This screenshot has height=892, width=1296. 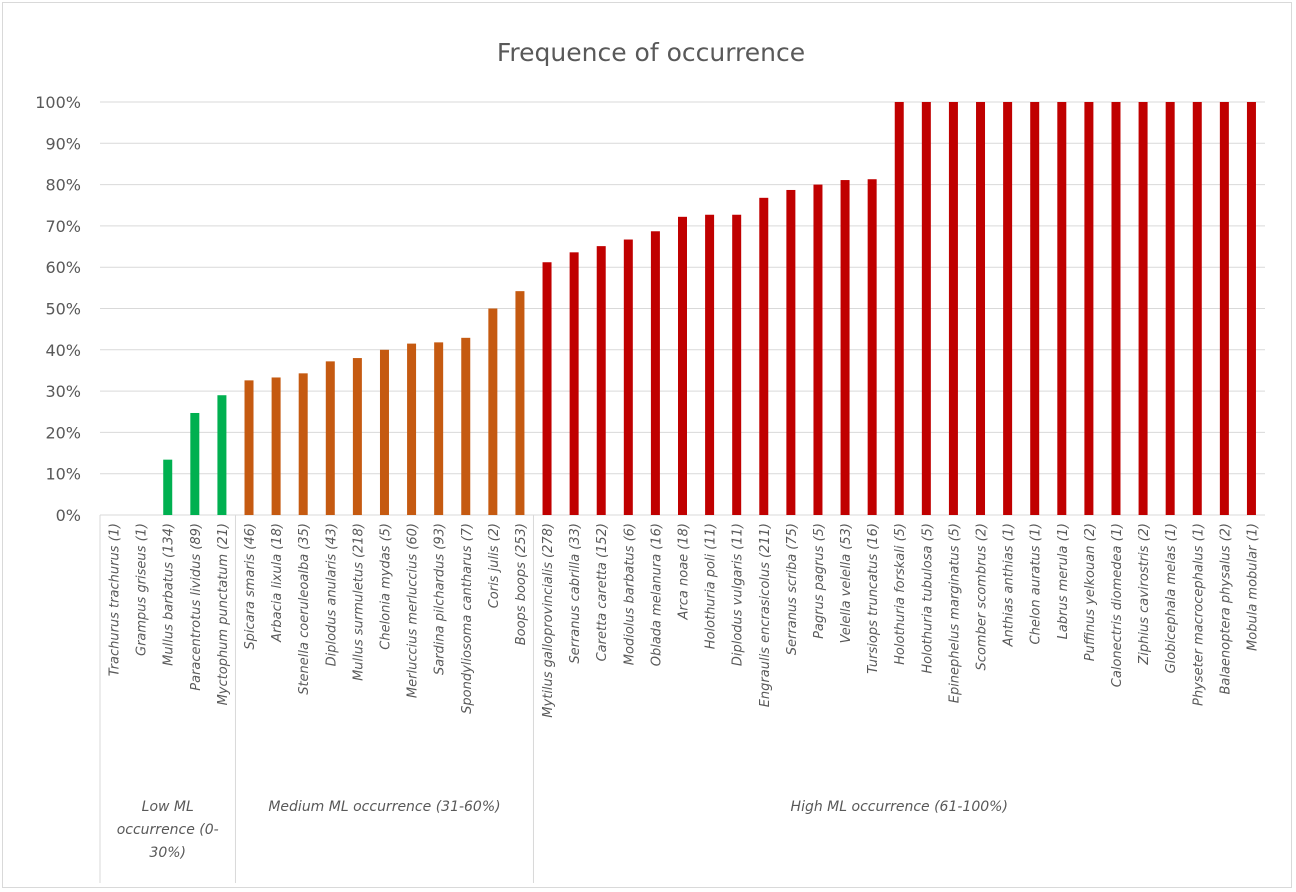 I want to click on x-tick-label: Paracentrotus lividus (89), so click(x=196, y=607).